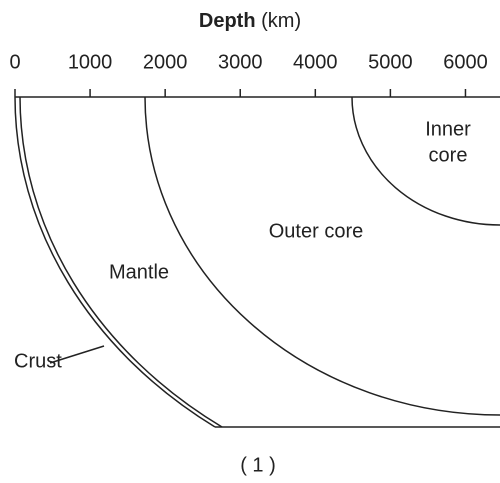 This screenshot has height=483, width=500. I want to click on caption: ( 1 ), so click(258, 465).